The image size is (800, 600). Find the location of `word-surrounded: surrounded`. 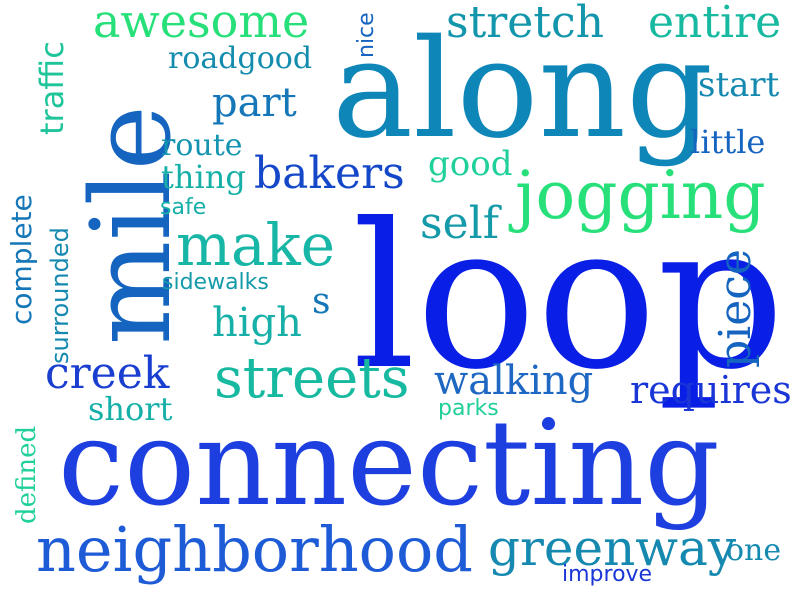

word-surrounded: surrounded is located at coordinates (60, 295).